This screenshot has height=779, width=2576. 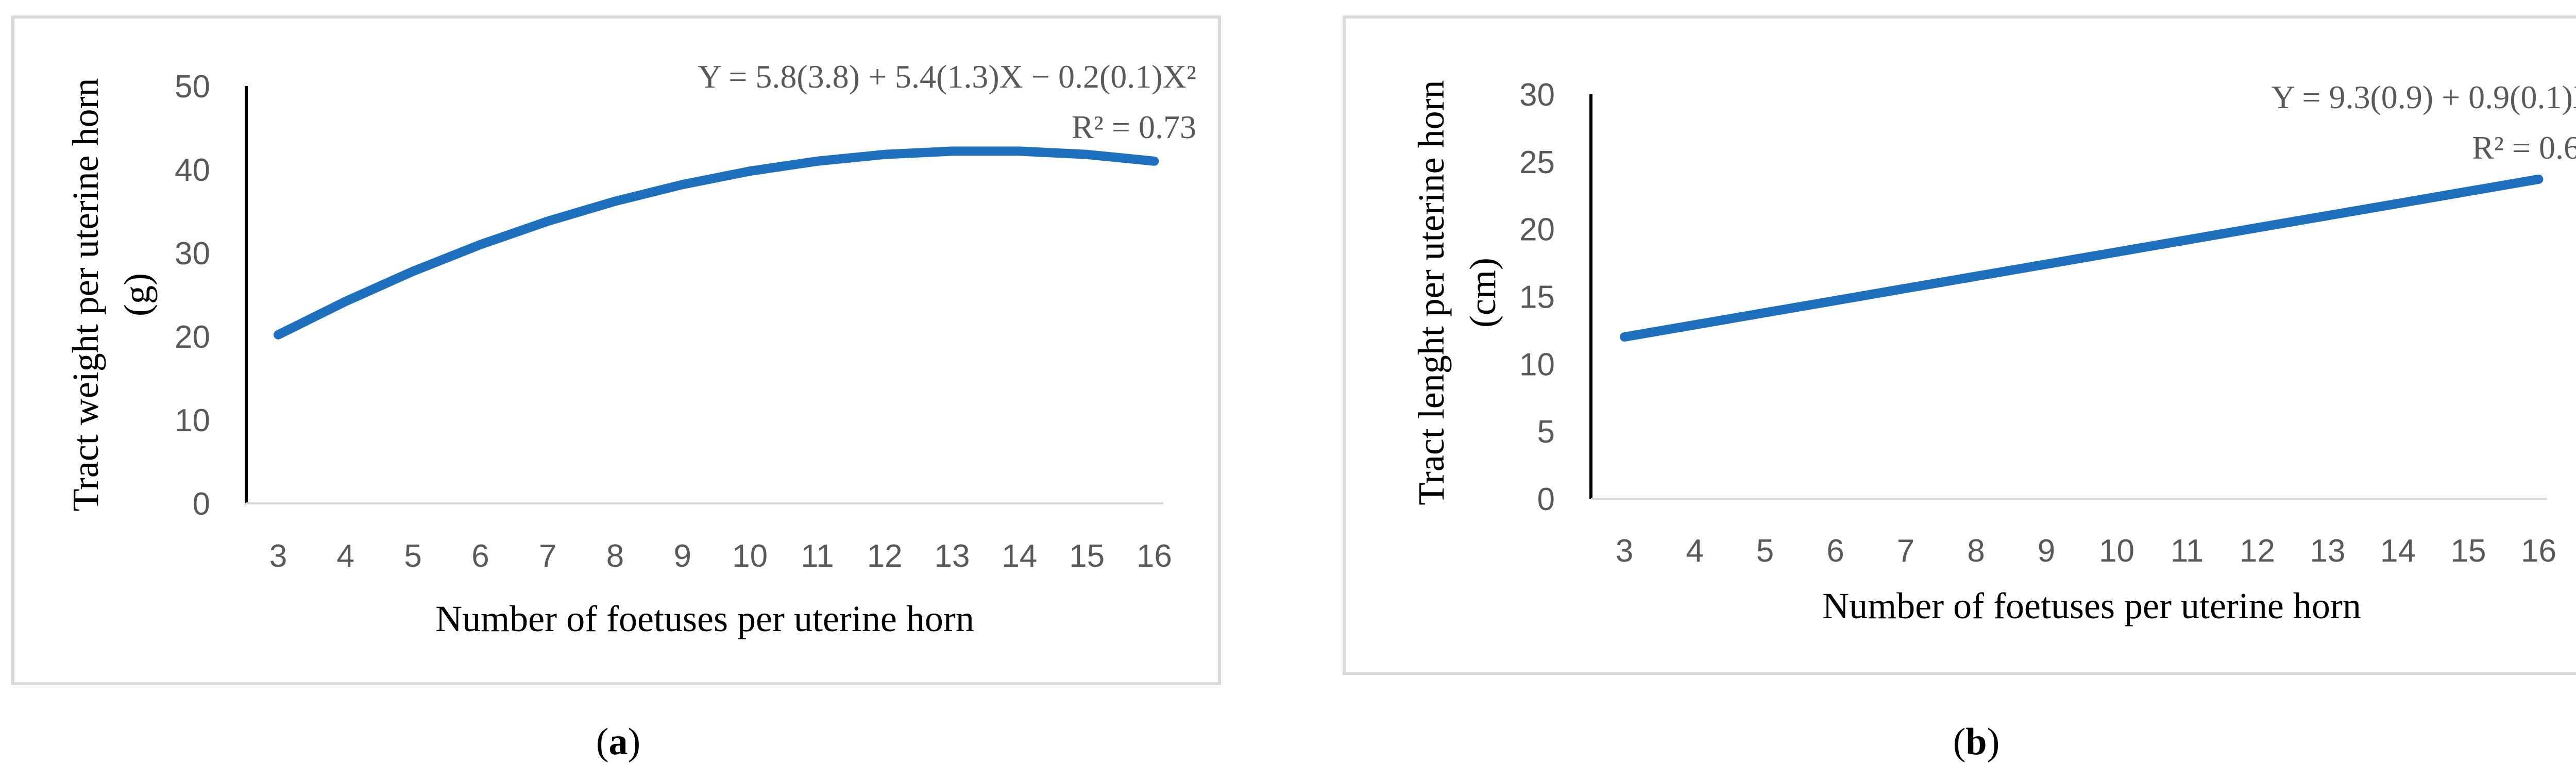 I want to click on chart-a-x-tick-label: 7, so click(x=548, y=556).